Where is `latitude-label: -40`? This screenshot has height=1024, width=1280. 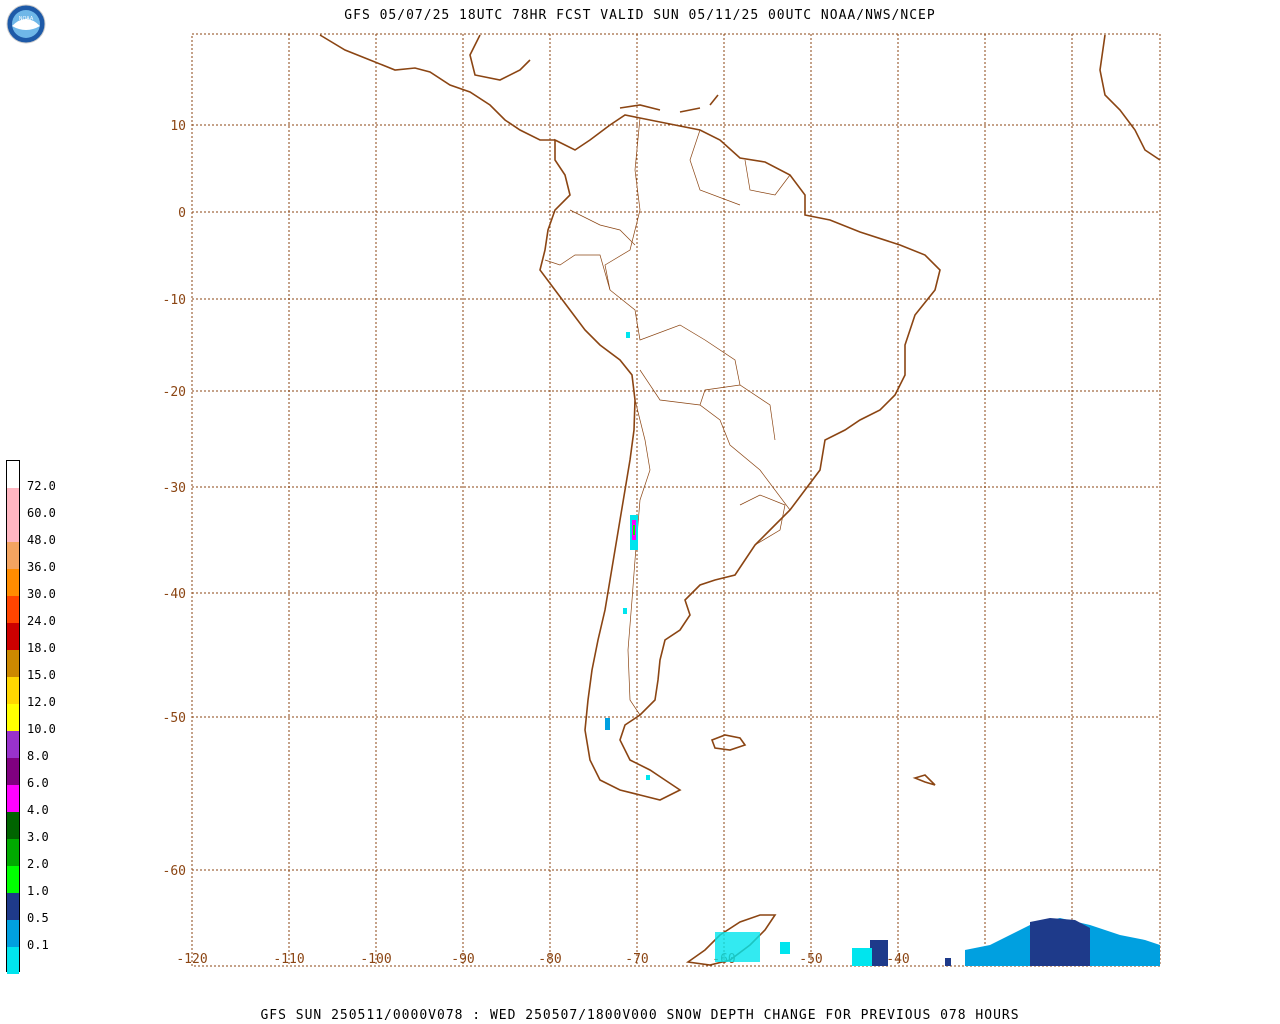
latitude-label: -40 is located at coordinates (174, 594).